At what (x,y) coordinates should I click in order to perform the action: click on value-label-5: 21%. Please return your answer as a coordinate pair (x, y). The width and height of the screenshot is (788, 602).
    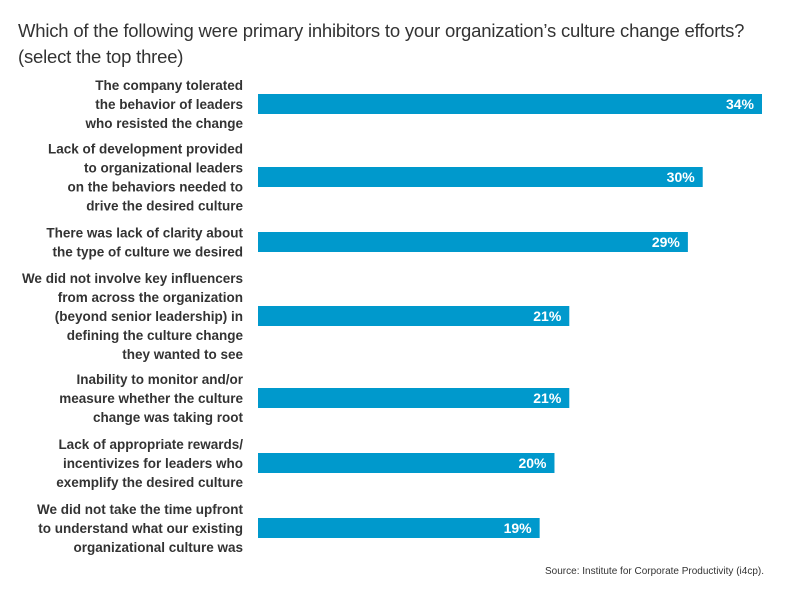
    Looking at the image, I should click on (547, 398).